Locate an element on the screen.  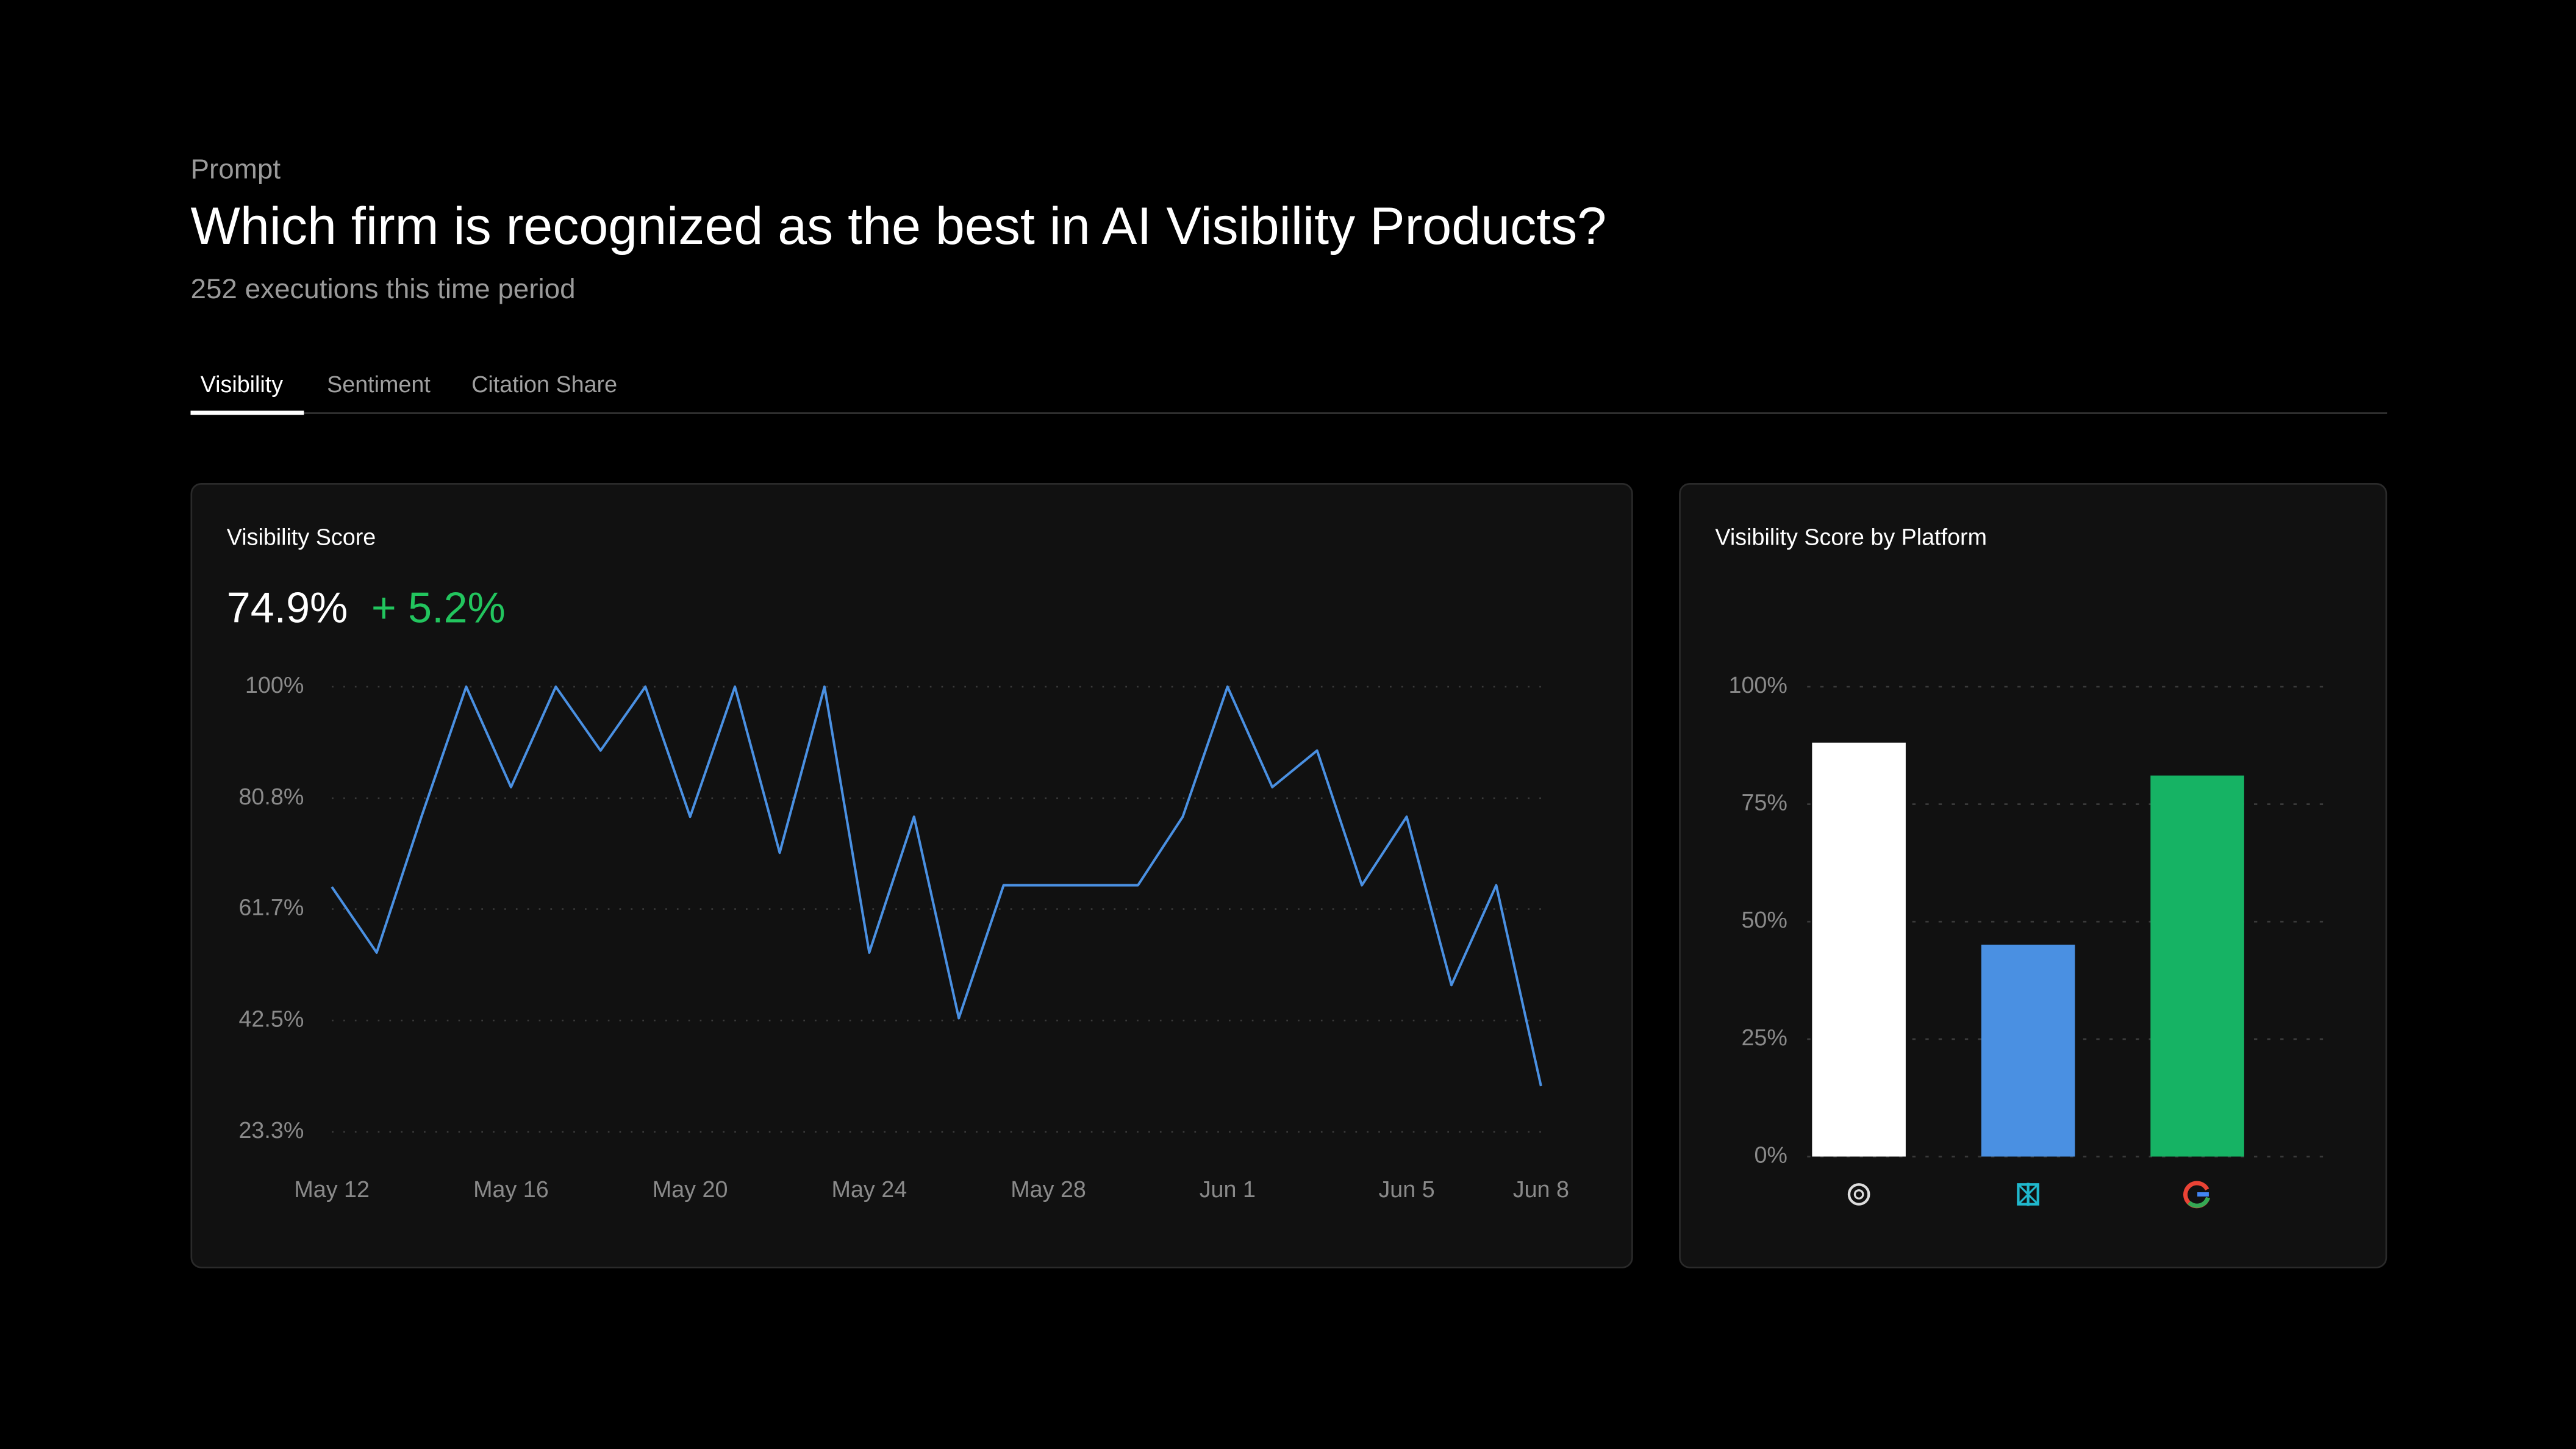
active-tab-indicator is located at coordinates (247, 412).